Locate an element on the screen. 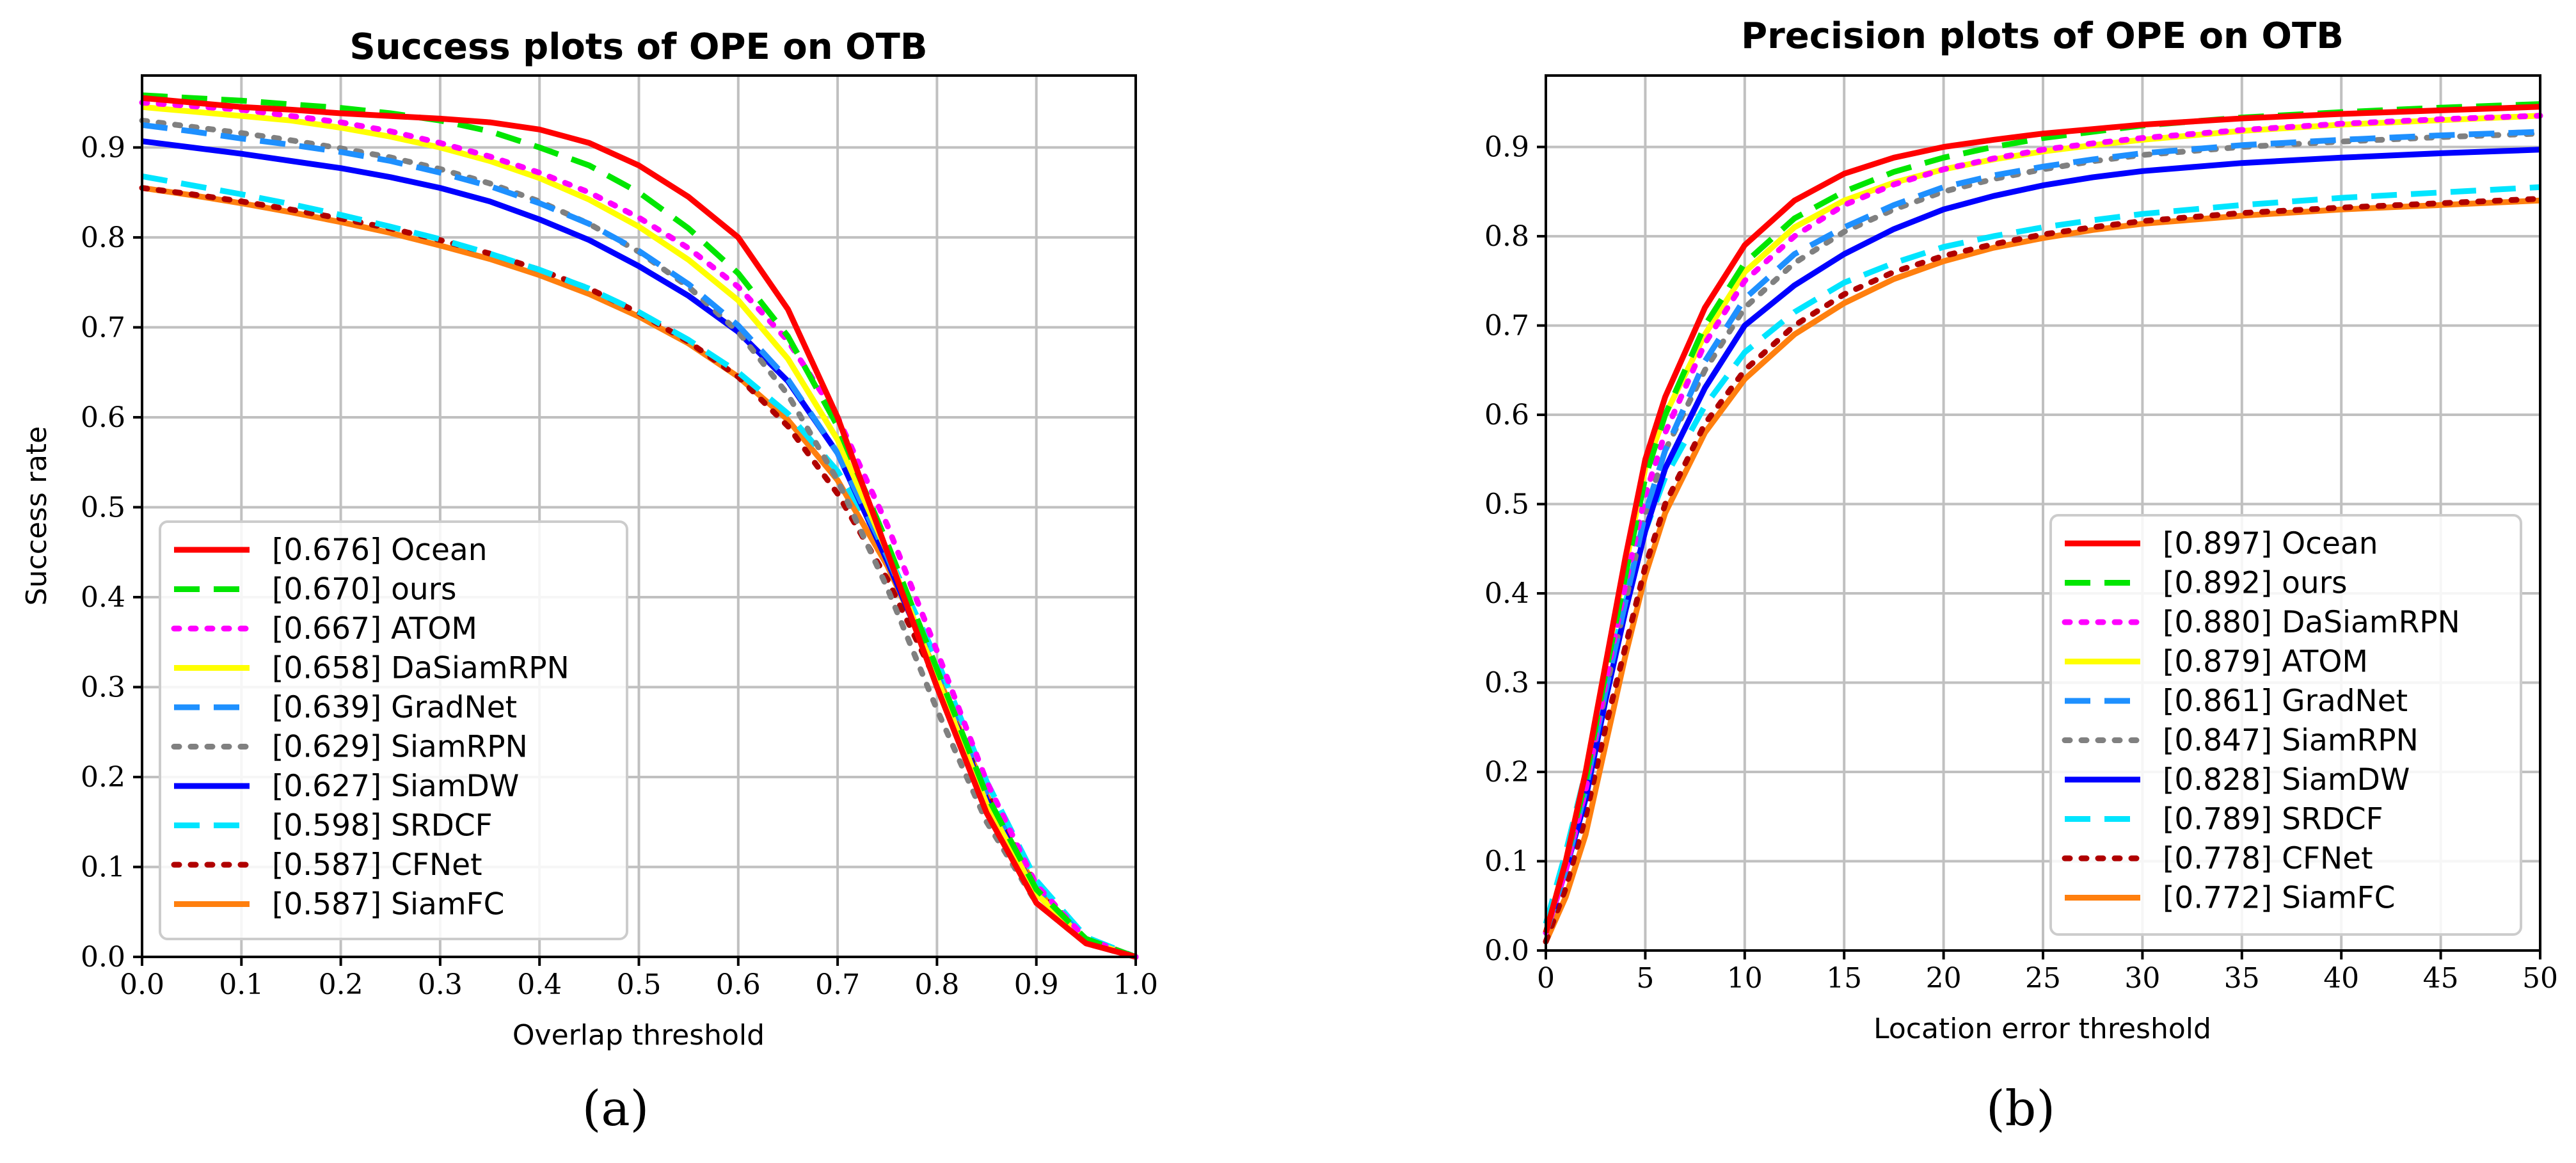 This screenshot has width=2576, height=1163. success-ytick-label: 0.4 is located at coordinates (103, 597).